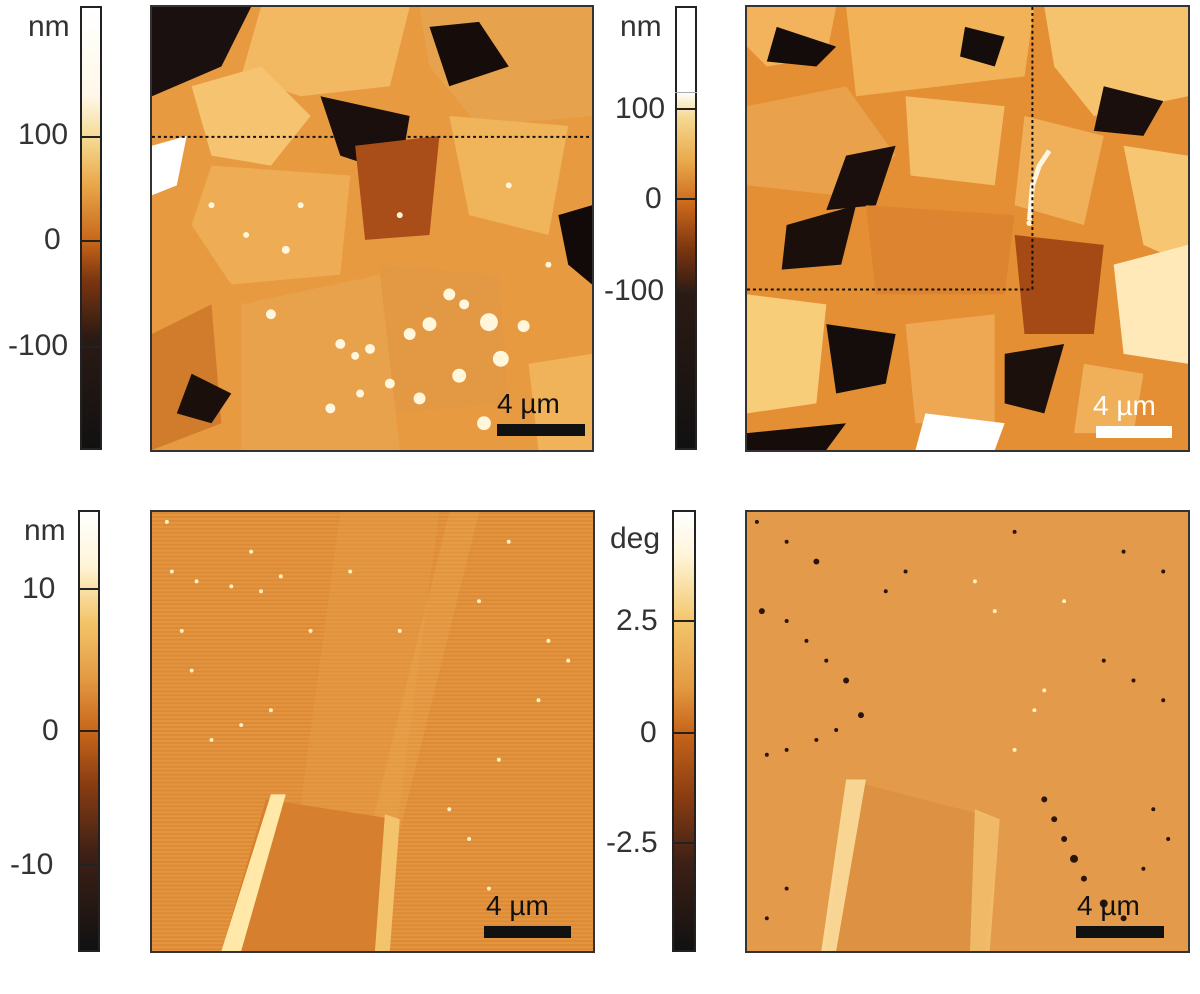 The height and width of the screenshot is (994, 1200). I want to click on colorbar-unit-label: deg, so click(635, 538).